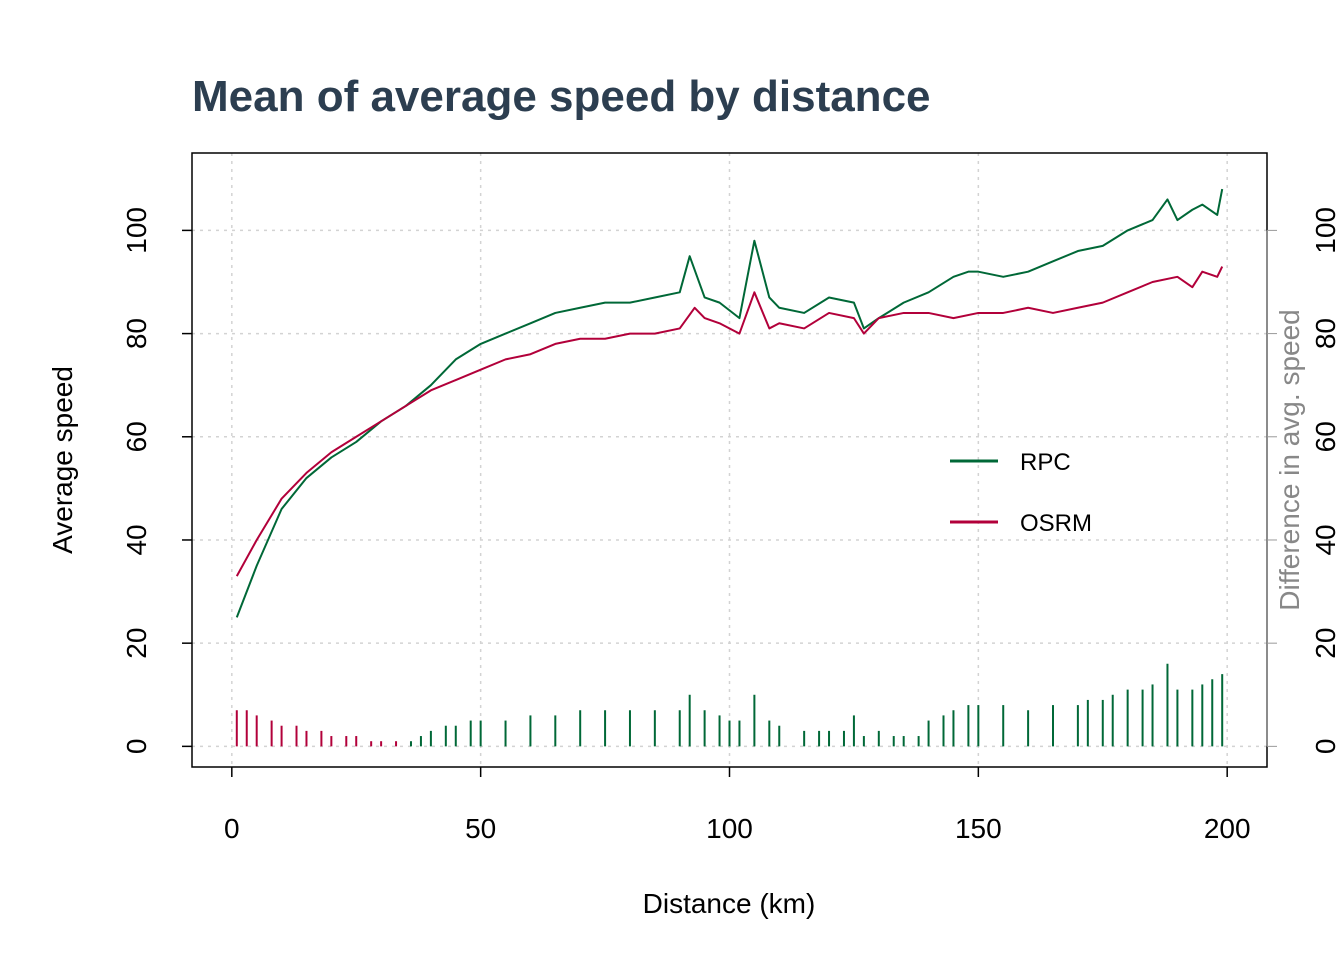 This screenshot has width=1344, height=960. What do you see at coordinates (1045, 462) in the screenshot?
I see `legend-label-rpc: RPC` at bounding box center [1045, 462].